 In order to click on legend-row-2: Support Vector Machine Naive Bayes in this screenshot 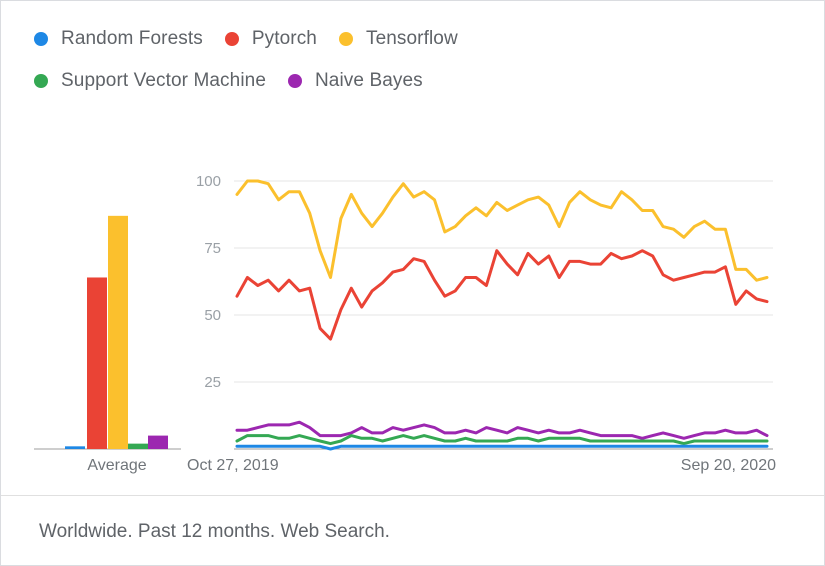, I will do `click(239, 81)`.